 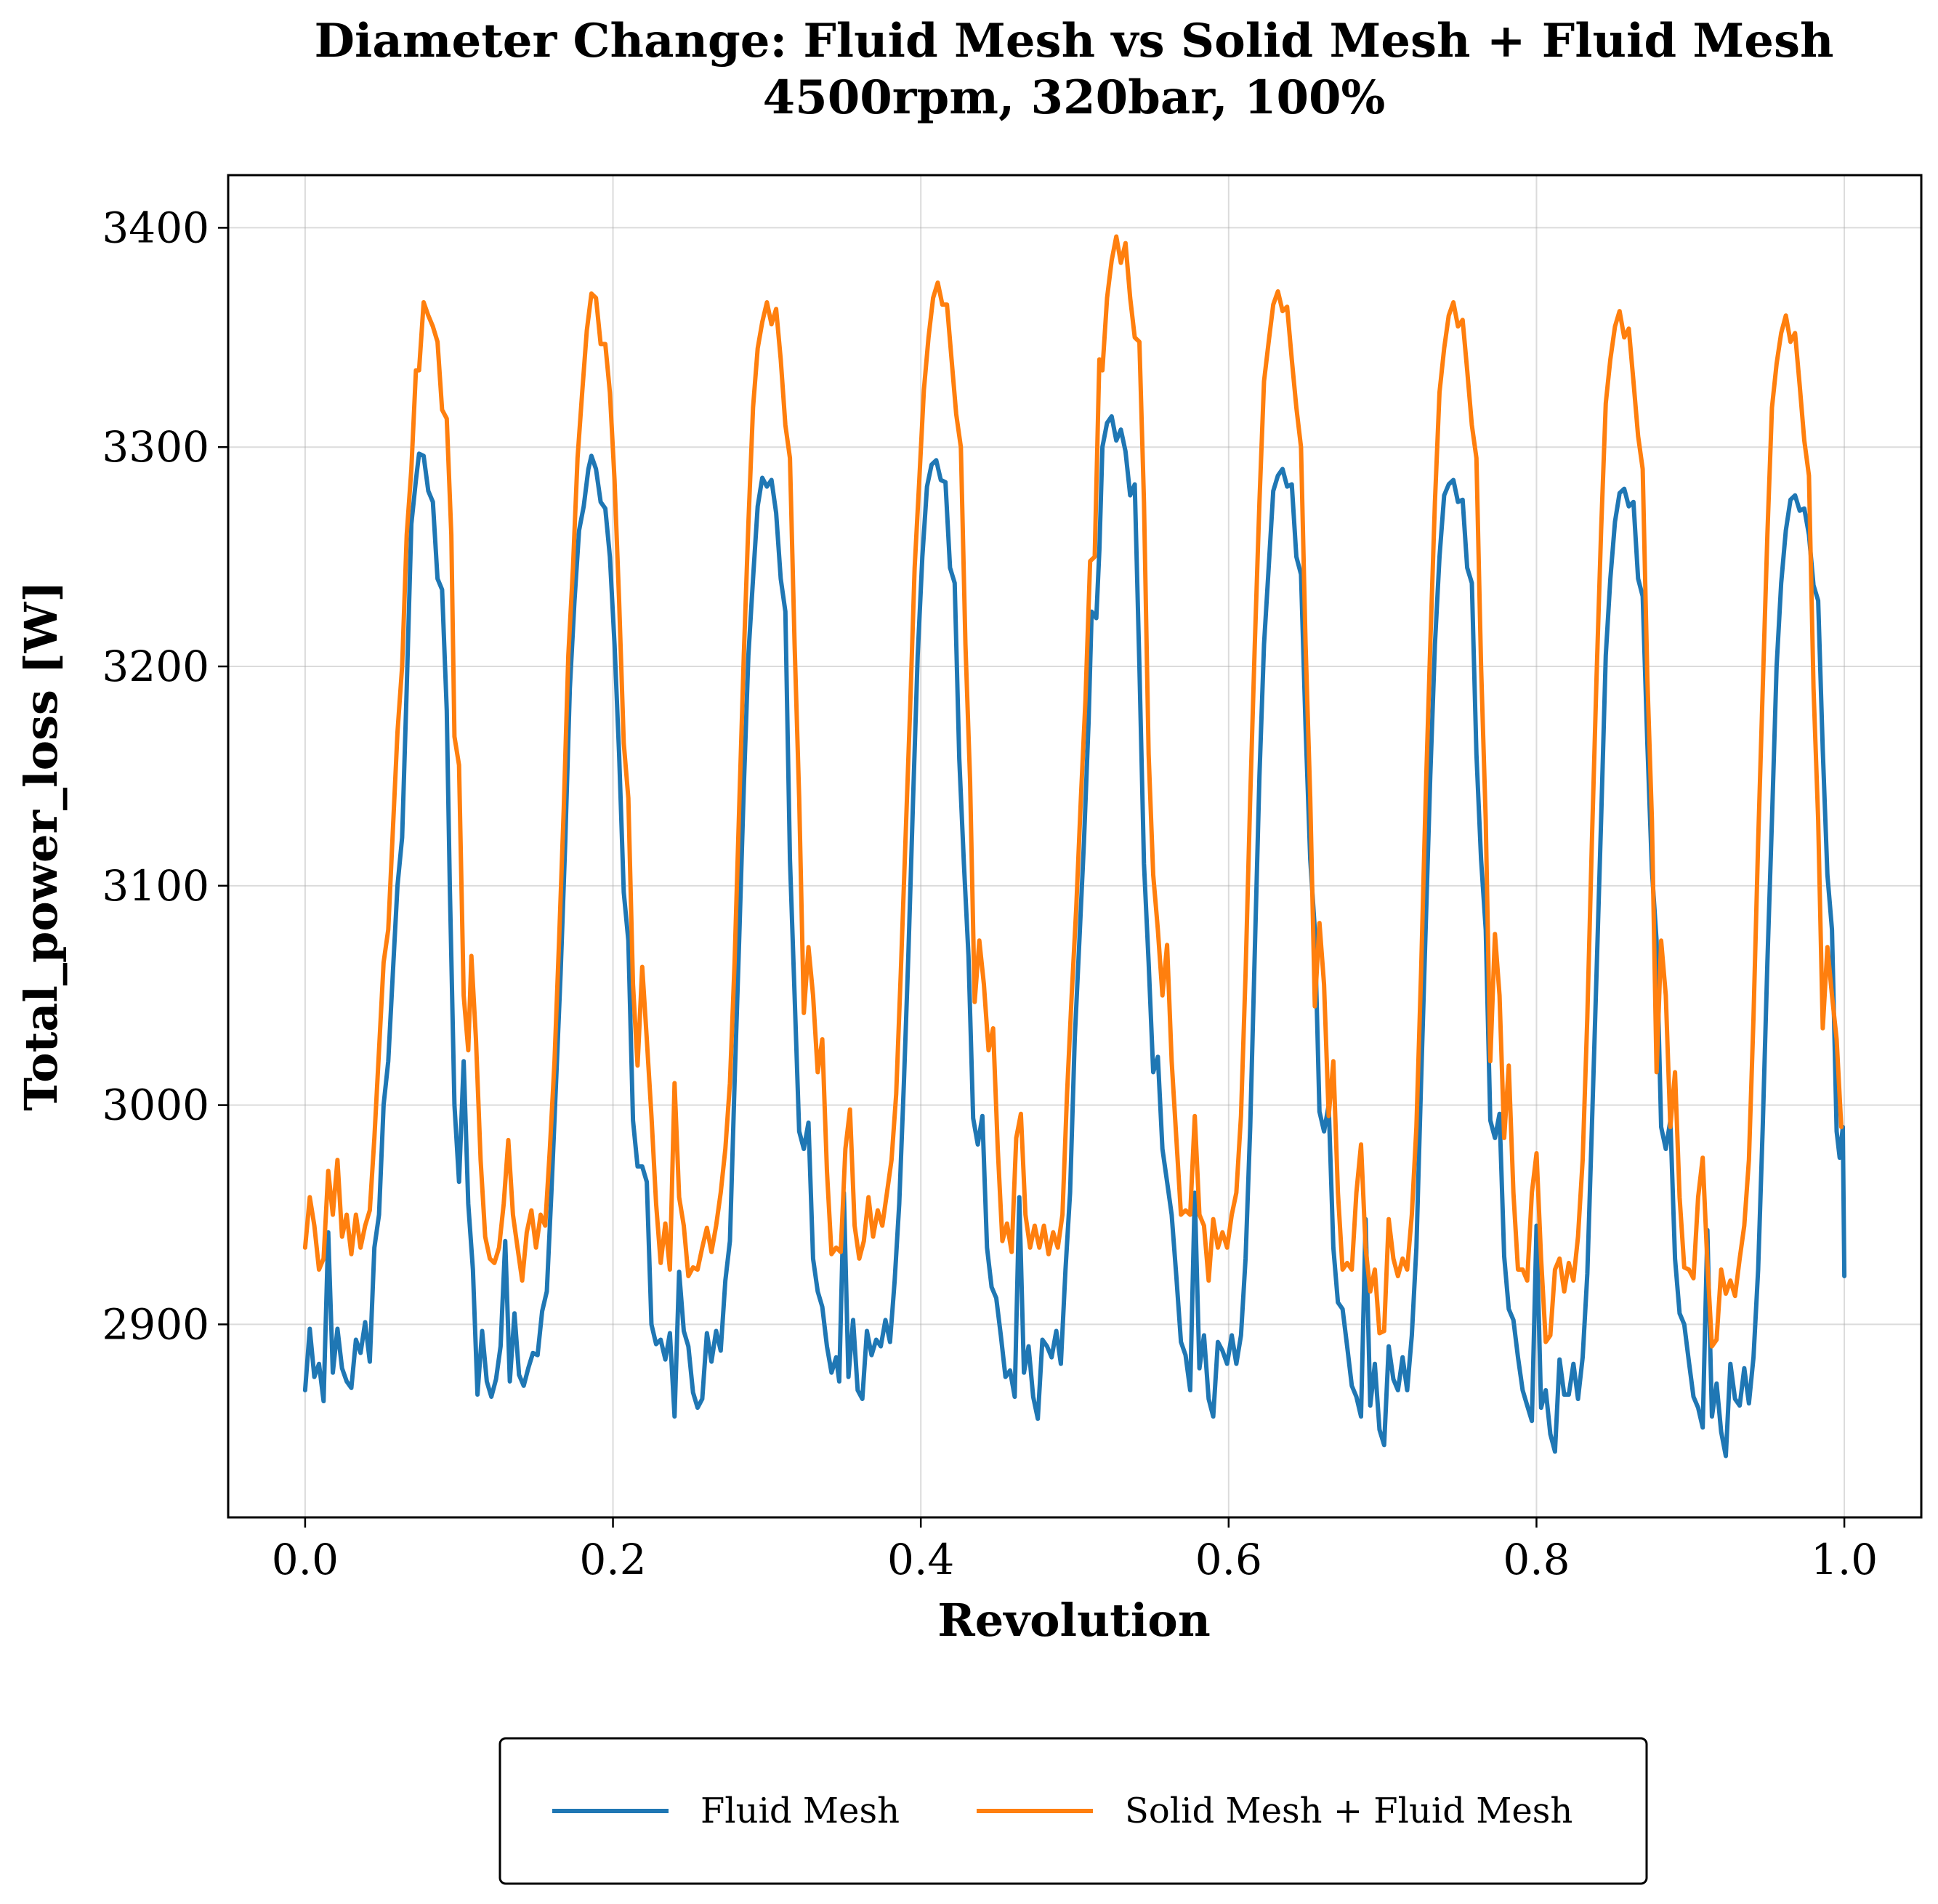 I want to click on x-tick-label: 0.8, so click(x=1536, y=1559).